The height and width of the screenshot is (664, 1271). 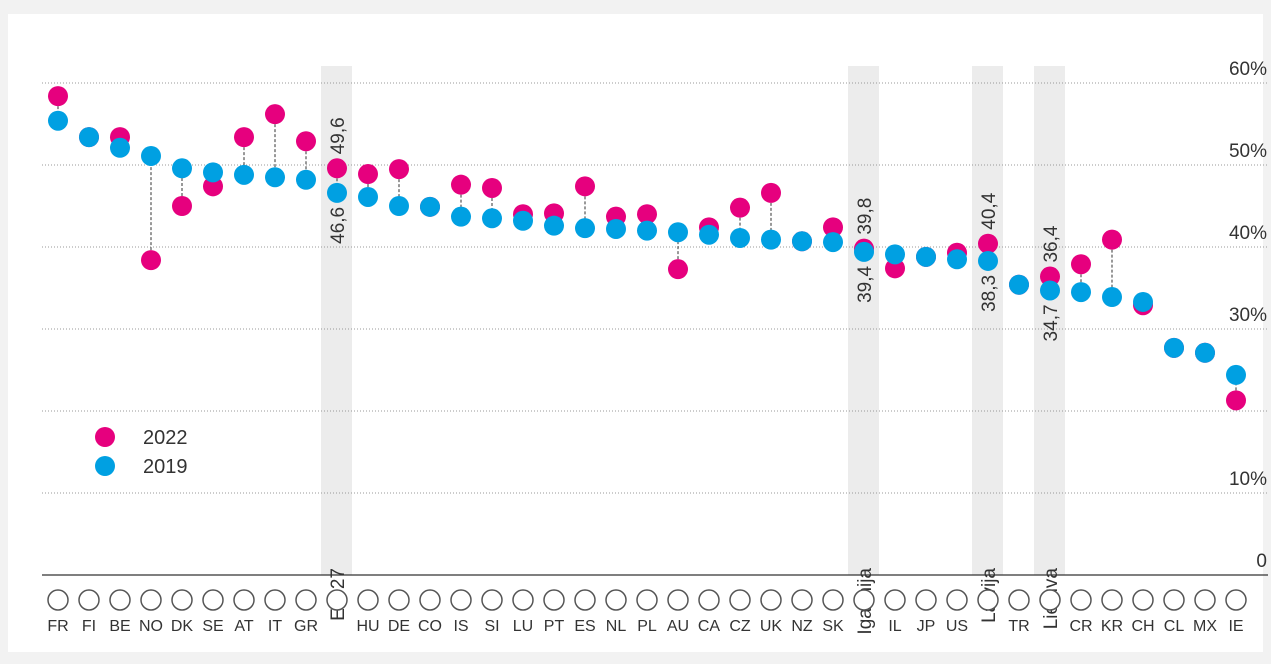 I want to click on x-tick-label: PL, so click(x=647, y=626).